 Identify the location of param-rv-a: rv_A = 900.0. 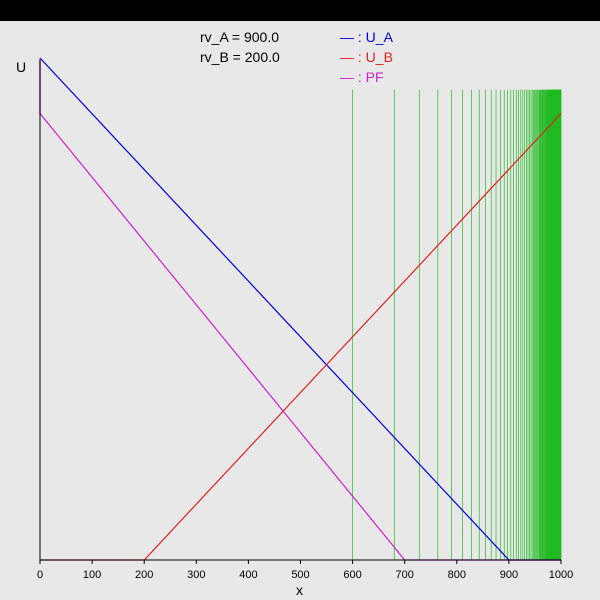
(239, 37).